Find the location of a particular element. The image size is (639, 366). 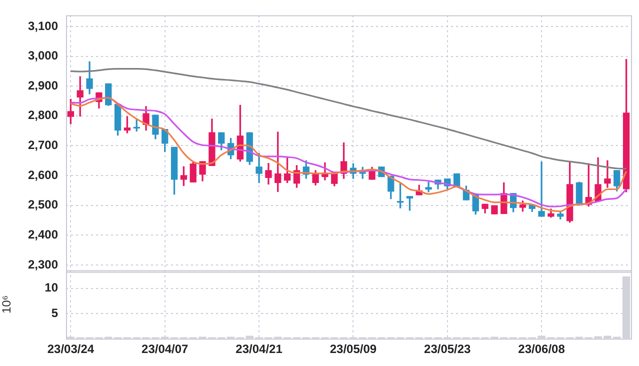

x-tick-label: 23/05/09 is located at coordinates (353, 349).